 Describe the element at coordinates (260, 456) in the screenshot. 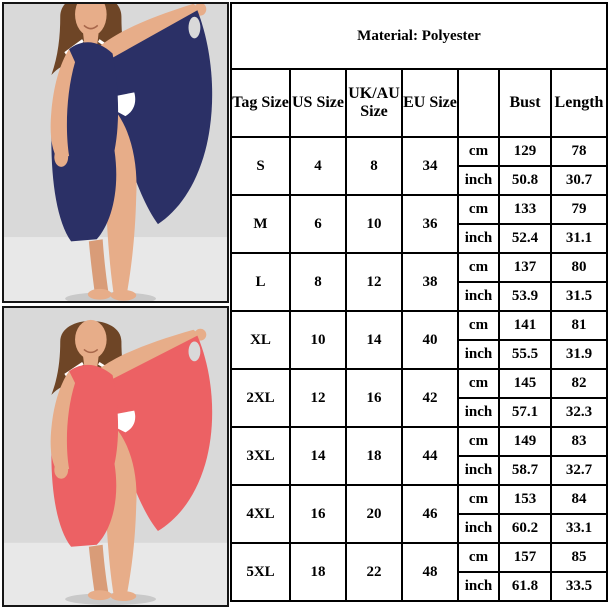

I see `tag-size-cell: 3XL` at that location.